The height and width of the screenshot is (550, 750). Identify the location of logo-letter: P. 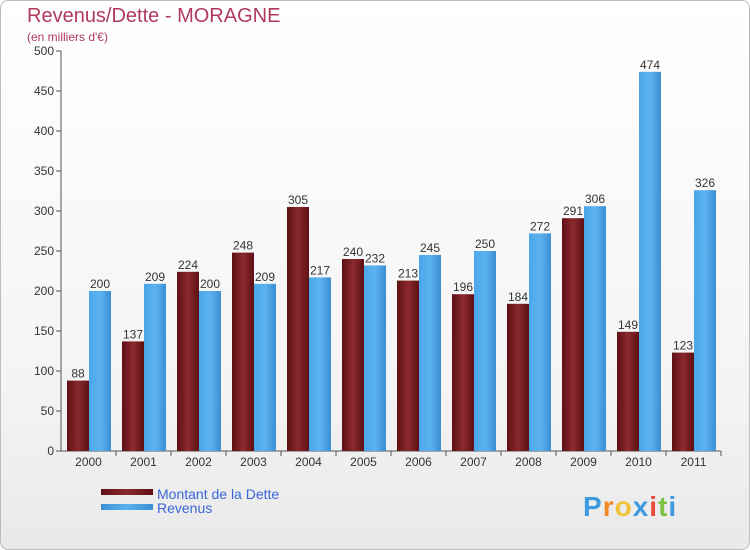
(593, 506).